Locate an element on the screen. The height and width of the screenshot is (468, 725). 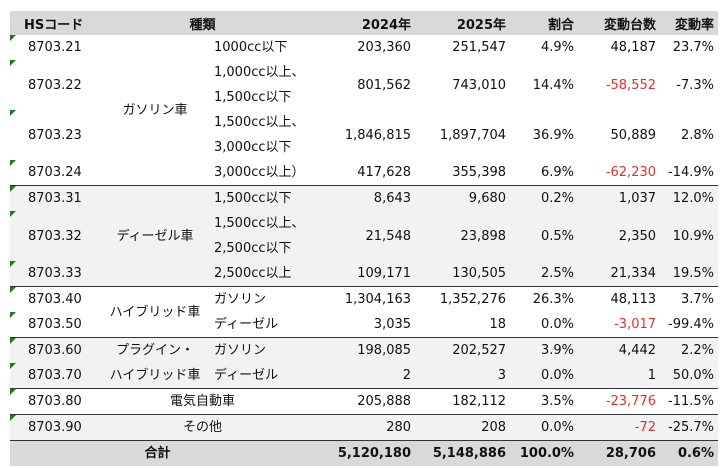
engine-type: 2,500cc以上 is located at coordinates (258, 274).